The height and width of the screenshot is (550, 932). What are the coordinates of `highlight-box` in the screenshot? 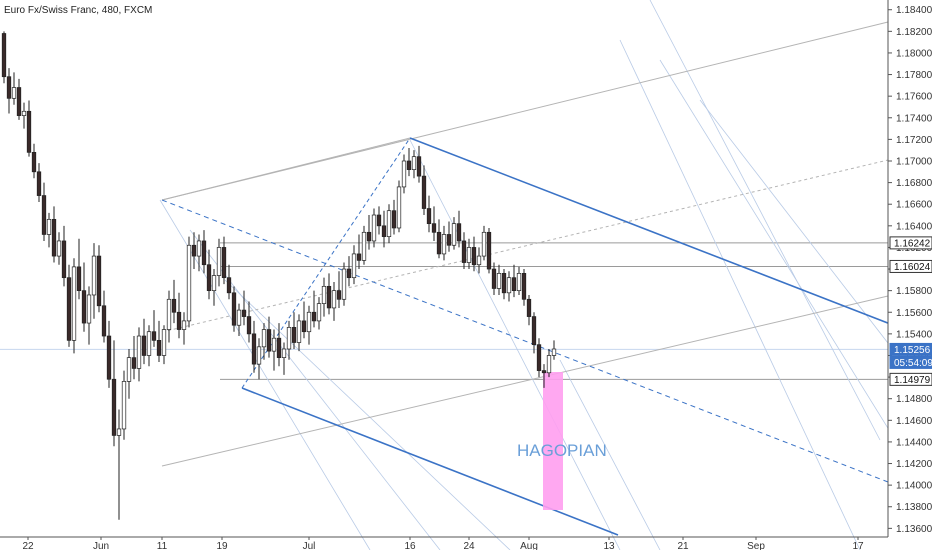 It's located at (553, 441).